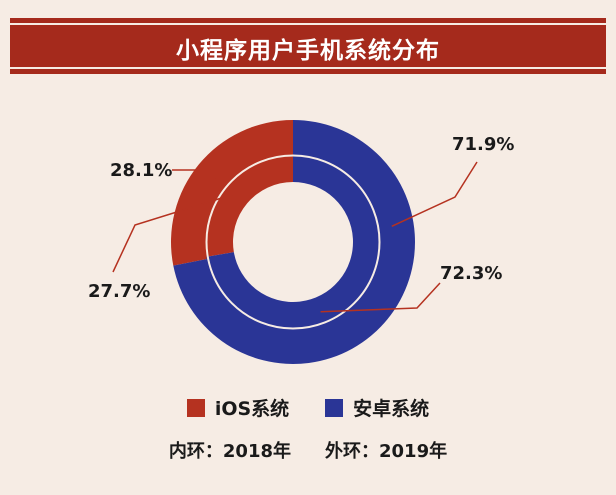 This screenshot has height=495, width=616. What do you see at coordinates (471, 273) in the screenshot?
I see `data-label-inner-1: 72.3%` at bounding box center [471, 273].